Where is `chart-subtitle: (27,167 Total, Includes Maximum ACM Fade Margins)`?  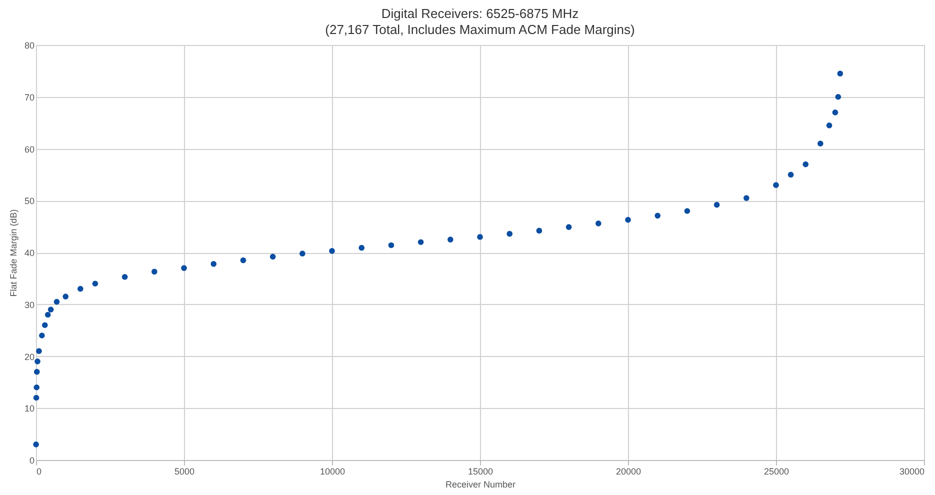
chart-subtitle: (27,167 Total, Includes Maximum ACM Fade Margins) is located at coordinates (480, 29).